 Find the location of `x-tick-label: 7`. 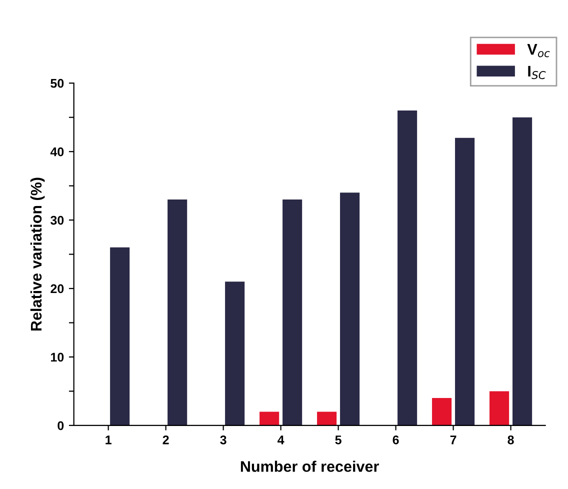

x-tick-label: 7 is located at coordinates (453, 440).